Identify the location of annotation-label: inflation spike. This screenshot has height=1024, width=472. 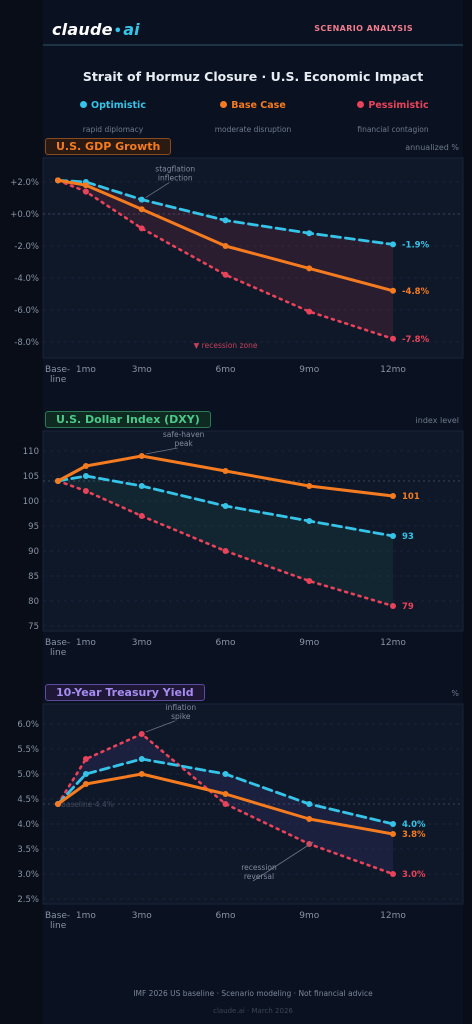
(181, 712).